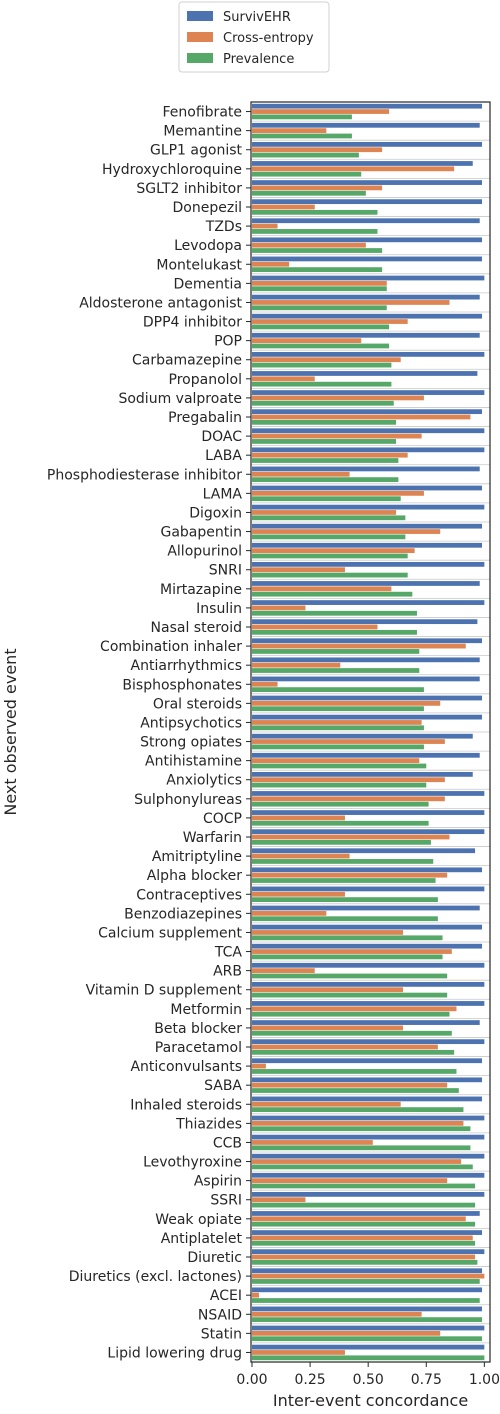 This screenshot has height=1414, width=500. Describe the element at coordinates (202, 113) in the screenshot. I see `y-tick-label: Fenofibrate` at that location.